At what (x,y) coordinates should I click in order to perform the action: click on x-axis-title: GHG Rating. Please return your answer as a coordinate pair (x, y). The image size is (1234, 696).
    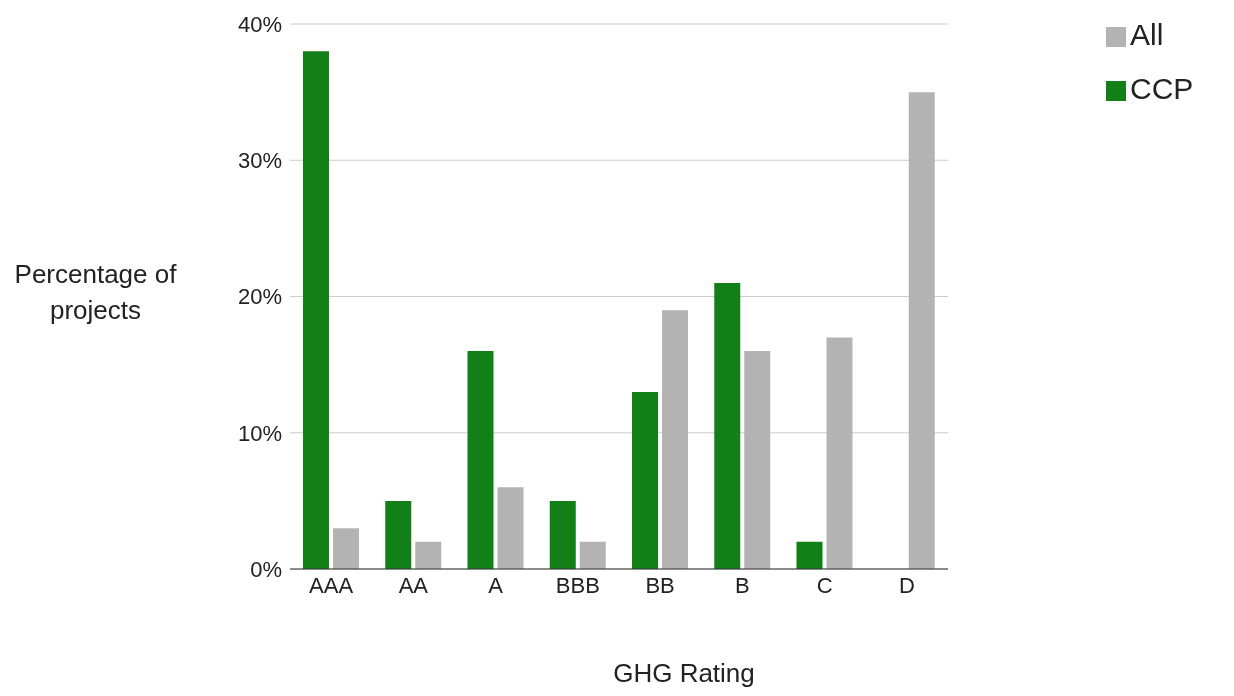
    Looking at the image, I should click on (684, 673).